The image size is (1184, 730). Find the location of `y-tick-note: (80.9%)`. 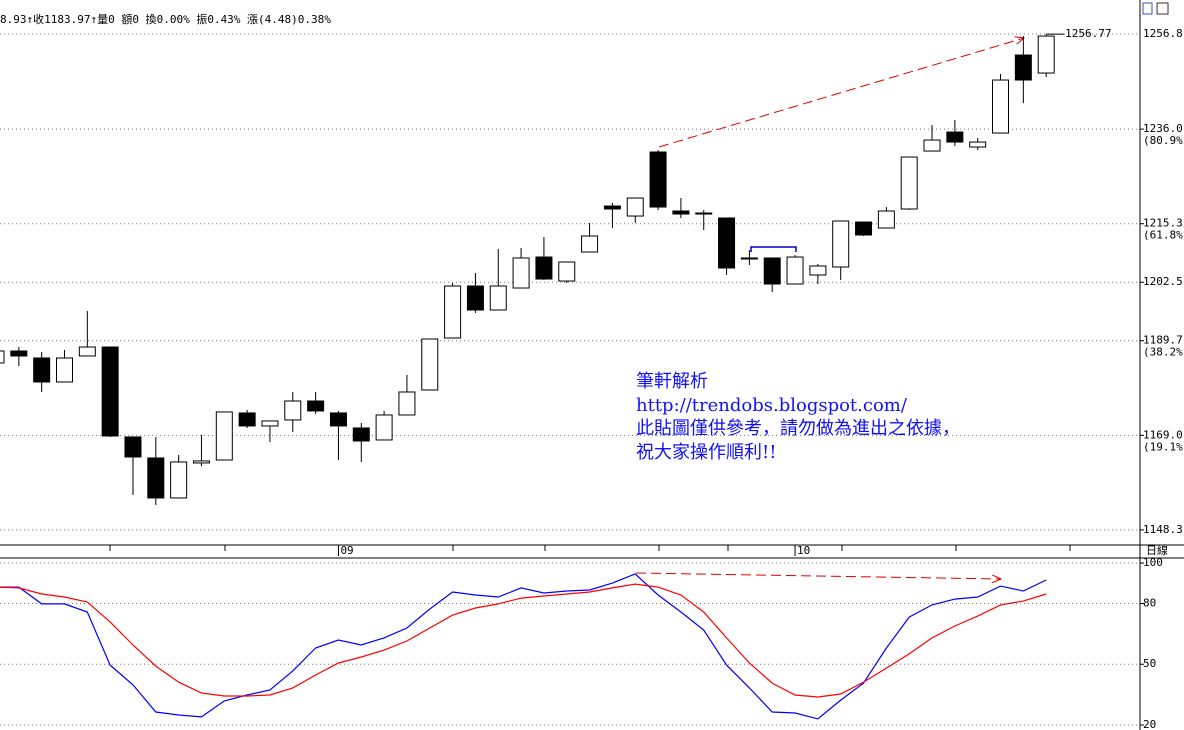

y-tick-note: (80.9%) is located at coordinates (1163, 140).